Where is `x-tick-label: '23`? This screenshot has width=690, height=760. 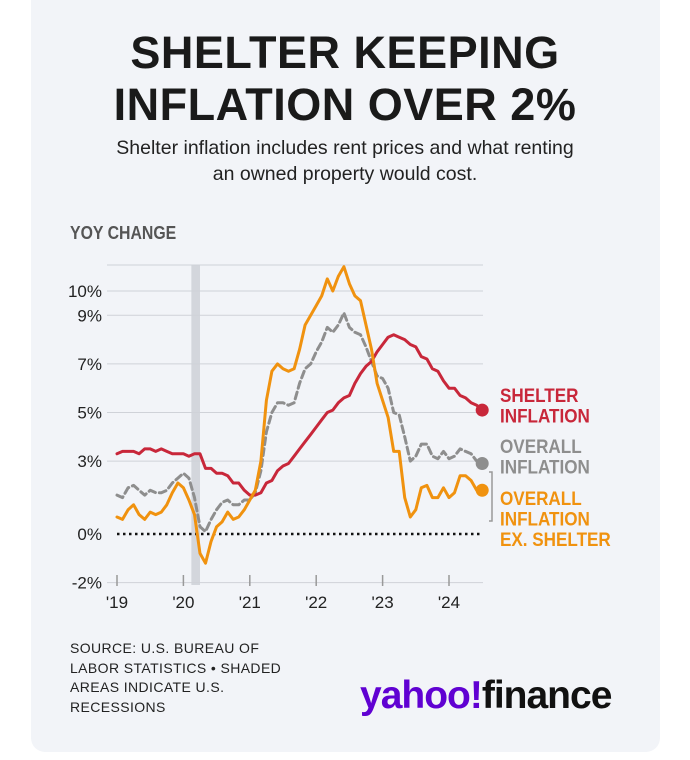 x-tick-label: '23 is located at coordinates (383, 602).